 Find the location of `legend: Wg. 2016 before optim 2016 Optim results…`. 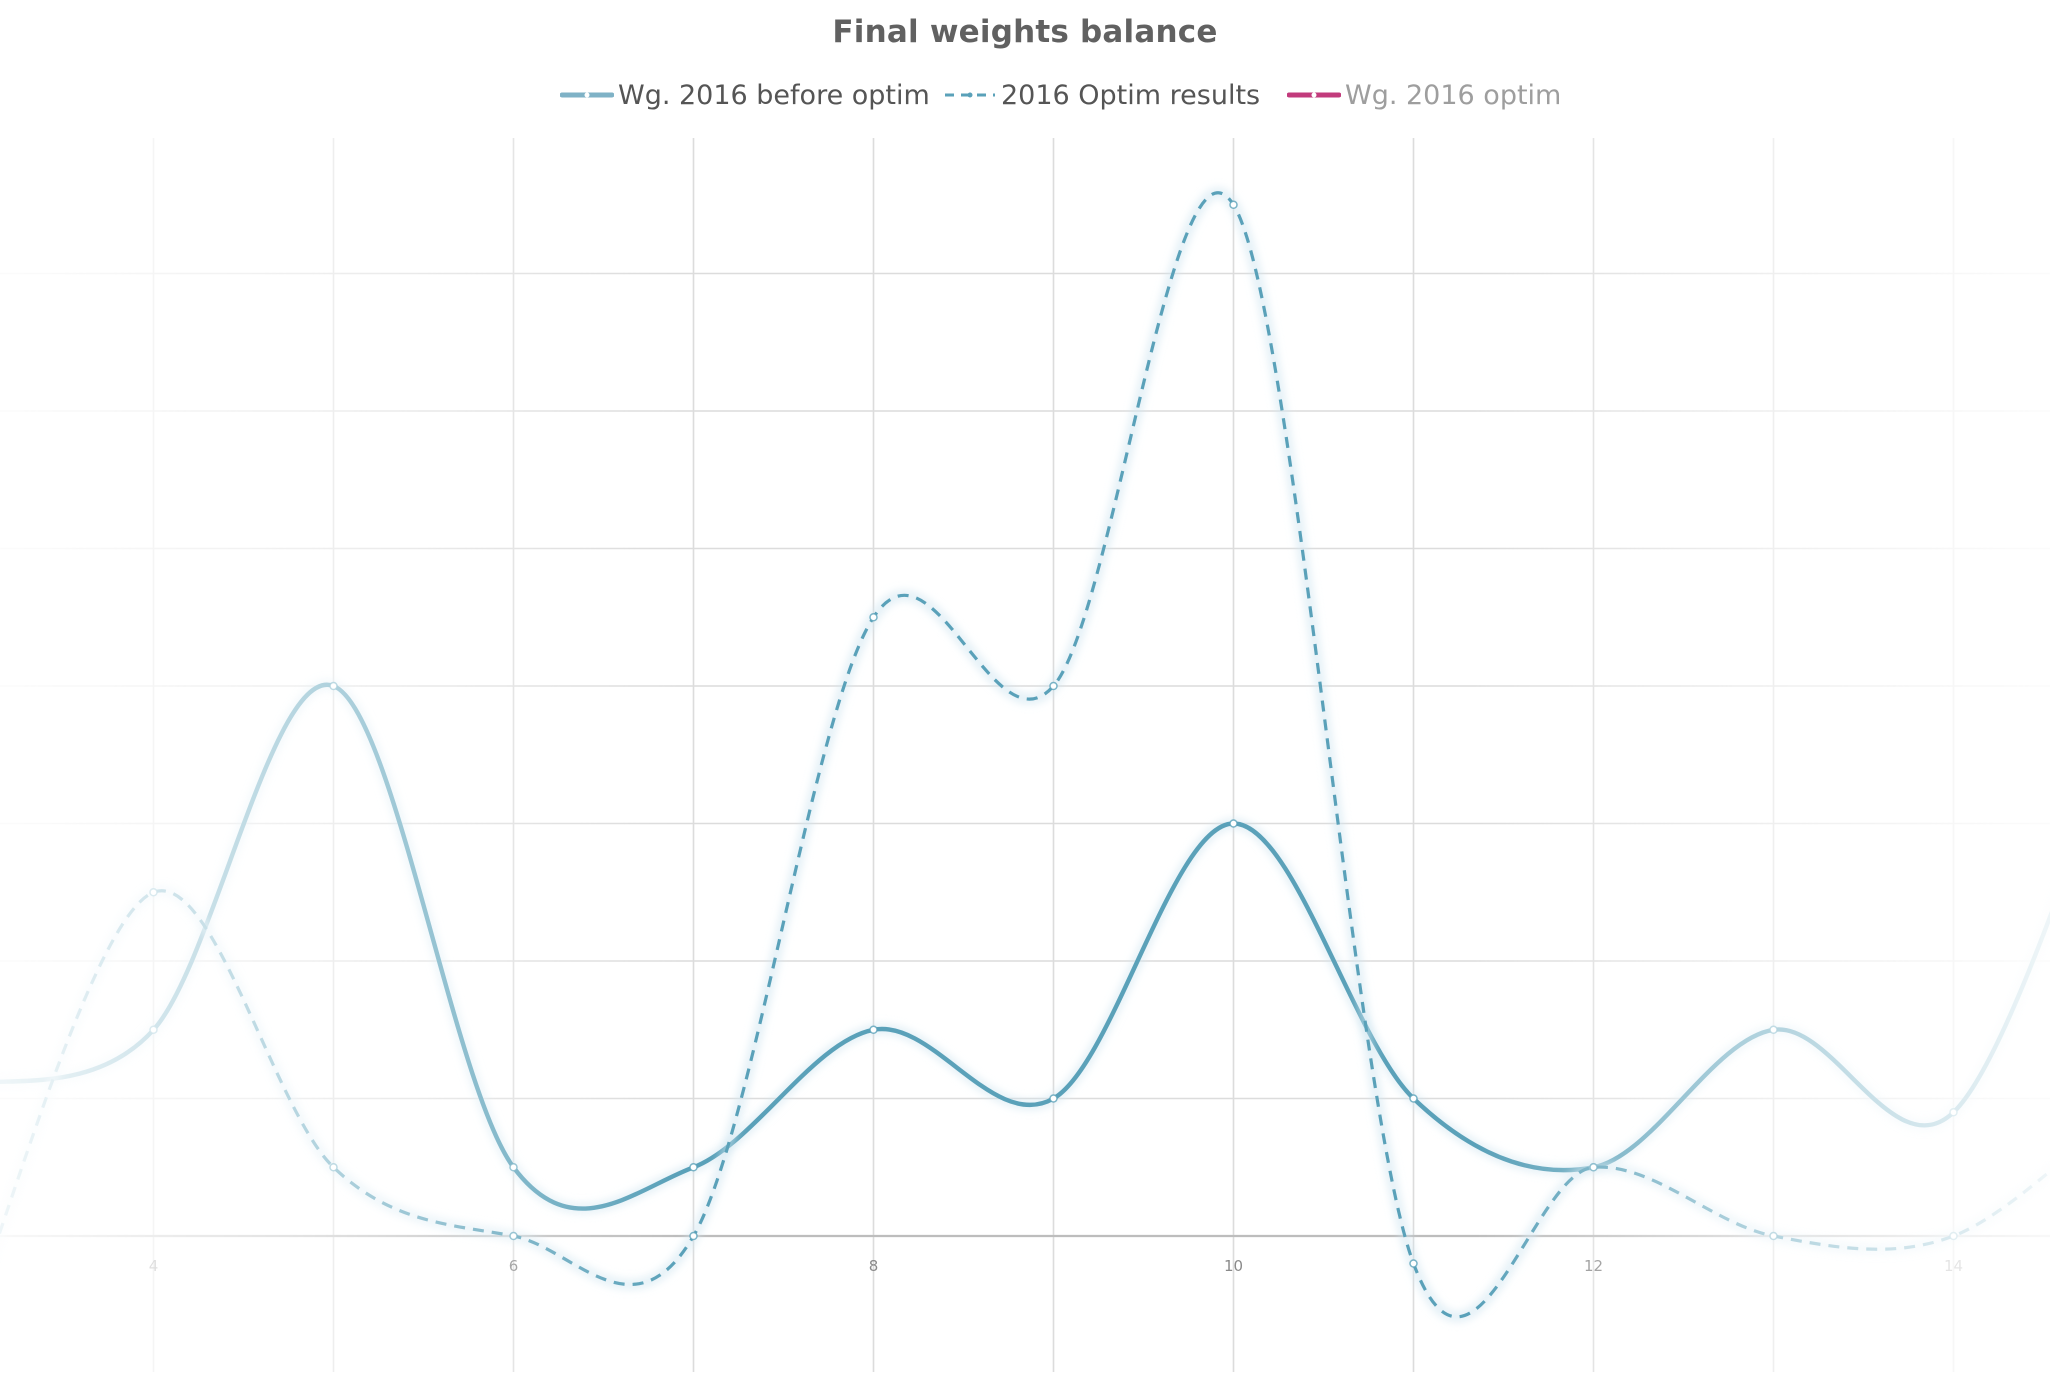

legend: Wg. 2016 before optim 2016 Optim results… is located at coordinates (1025, 95).